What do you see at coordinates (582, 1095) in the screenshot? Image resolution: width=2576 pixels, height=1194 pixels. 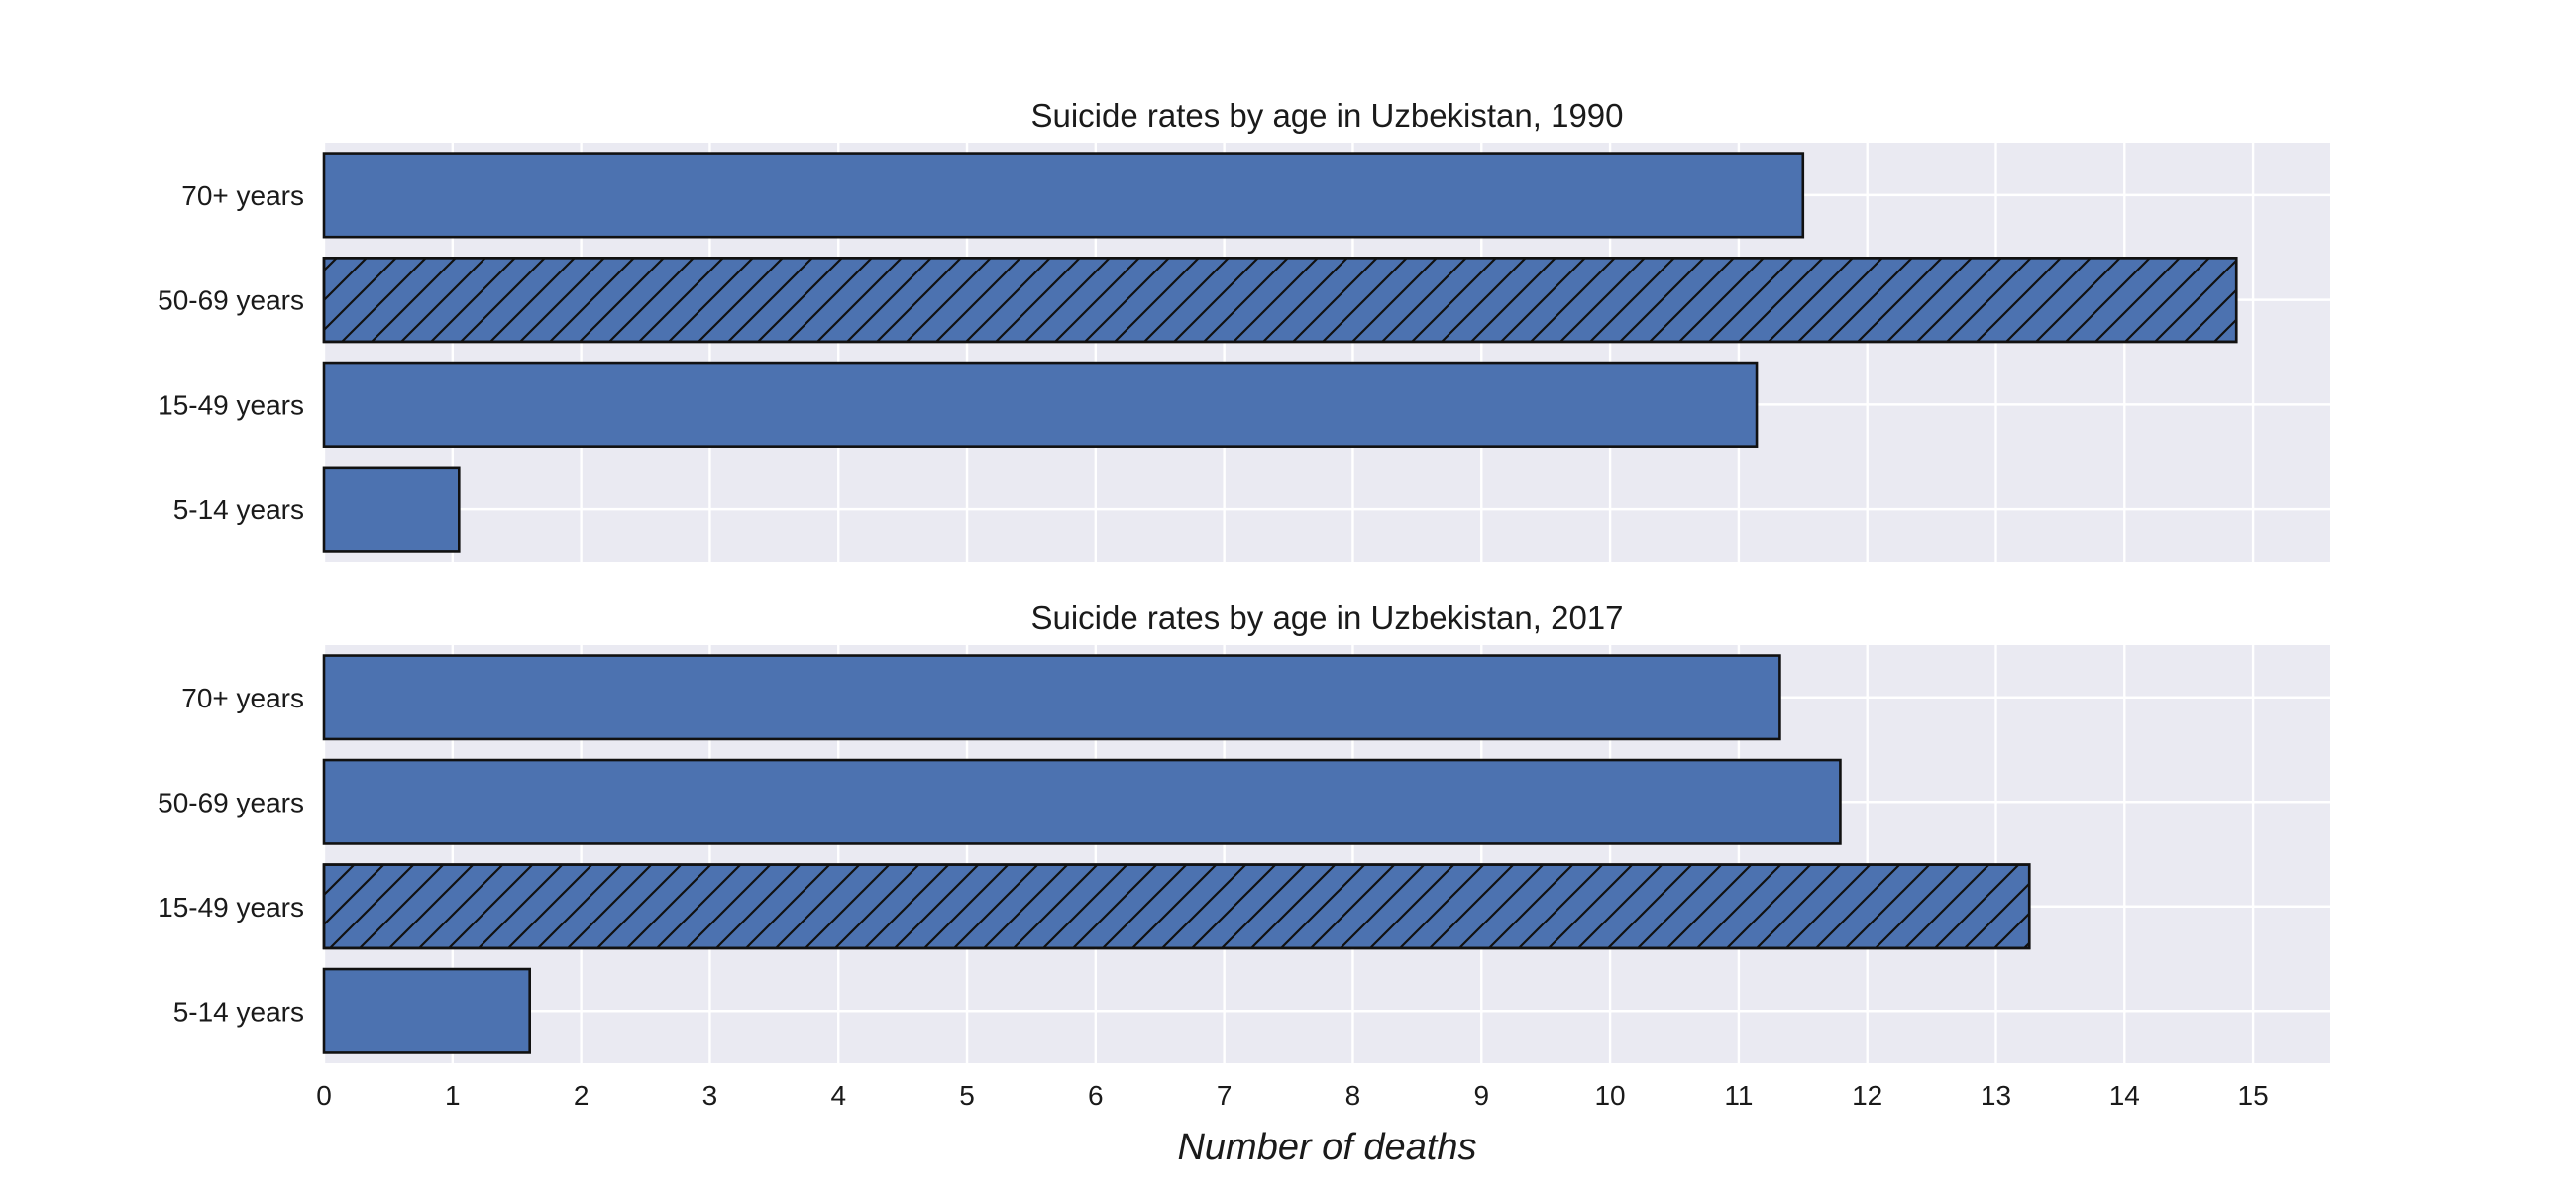 I see `x-tick-label: 2` at bounding box center [582, 1095].